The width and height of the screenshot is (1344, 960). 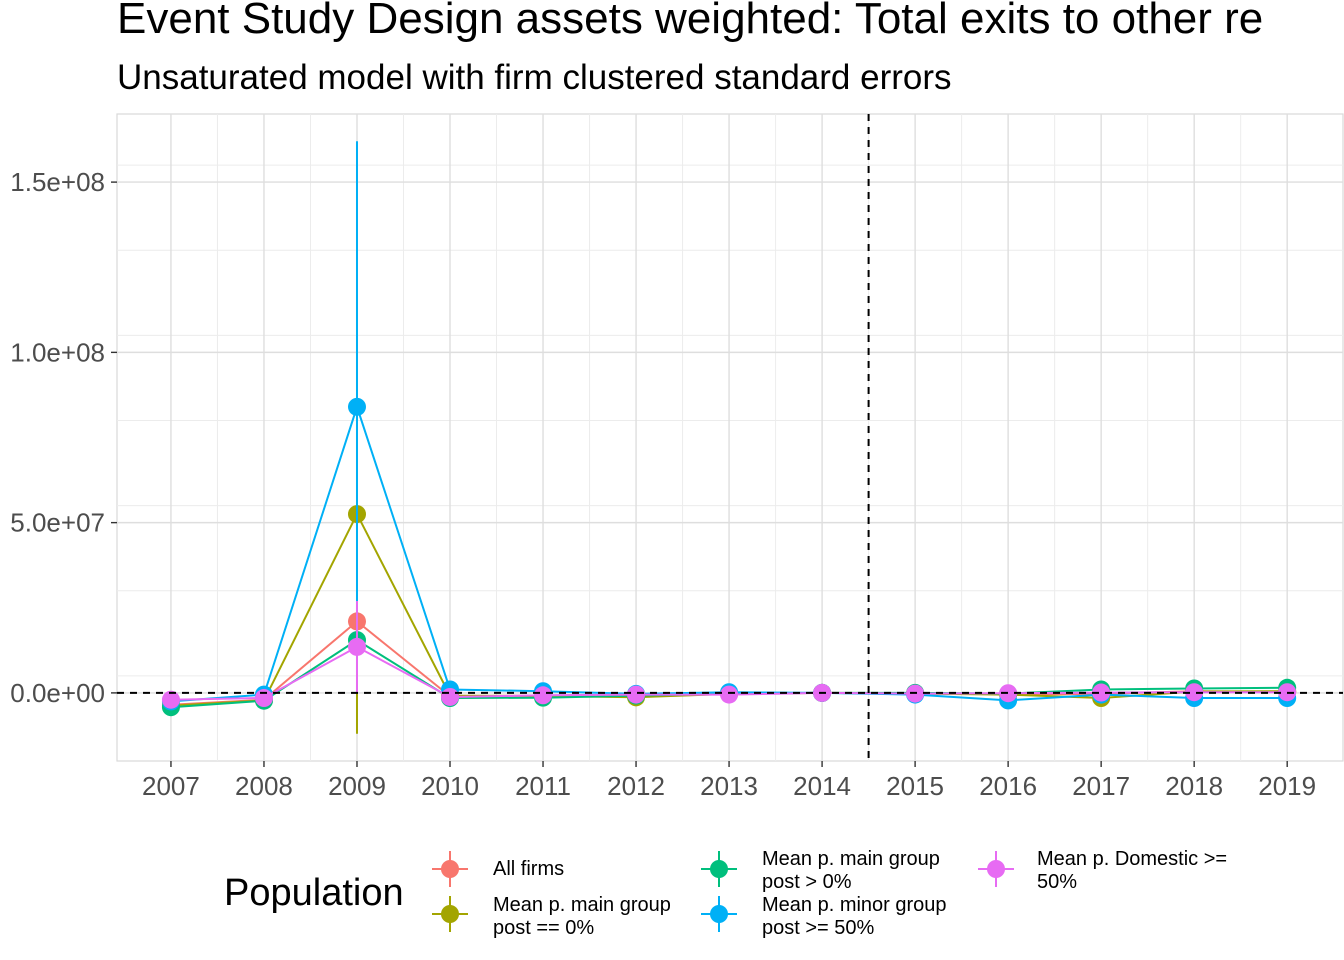 What do you see at coordinates (1101, 786) in the screenshot?
I see `x-tick-label: 2017` at bounding box center [1101, 786].